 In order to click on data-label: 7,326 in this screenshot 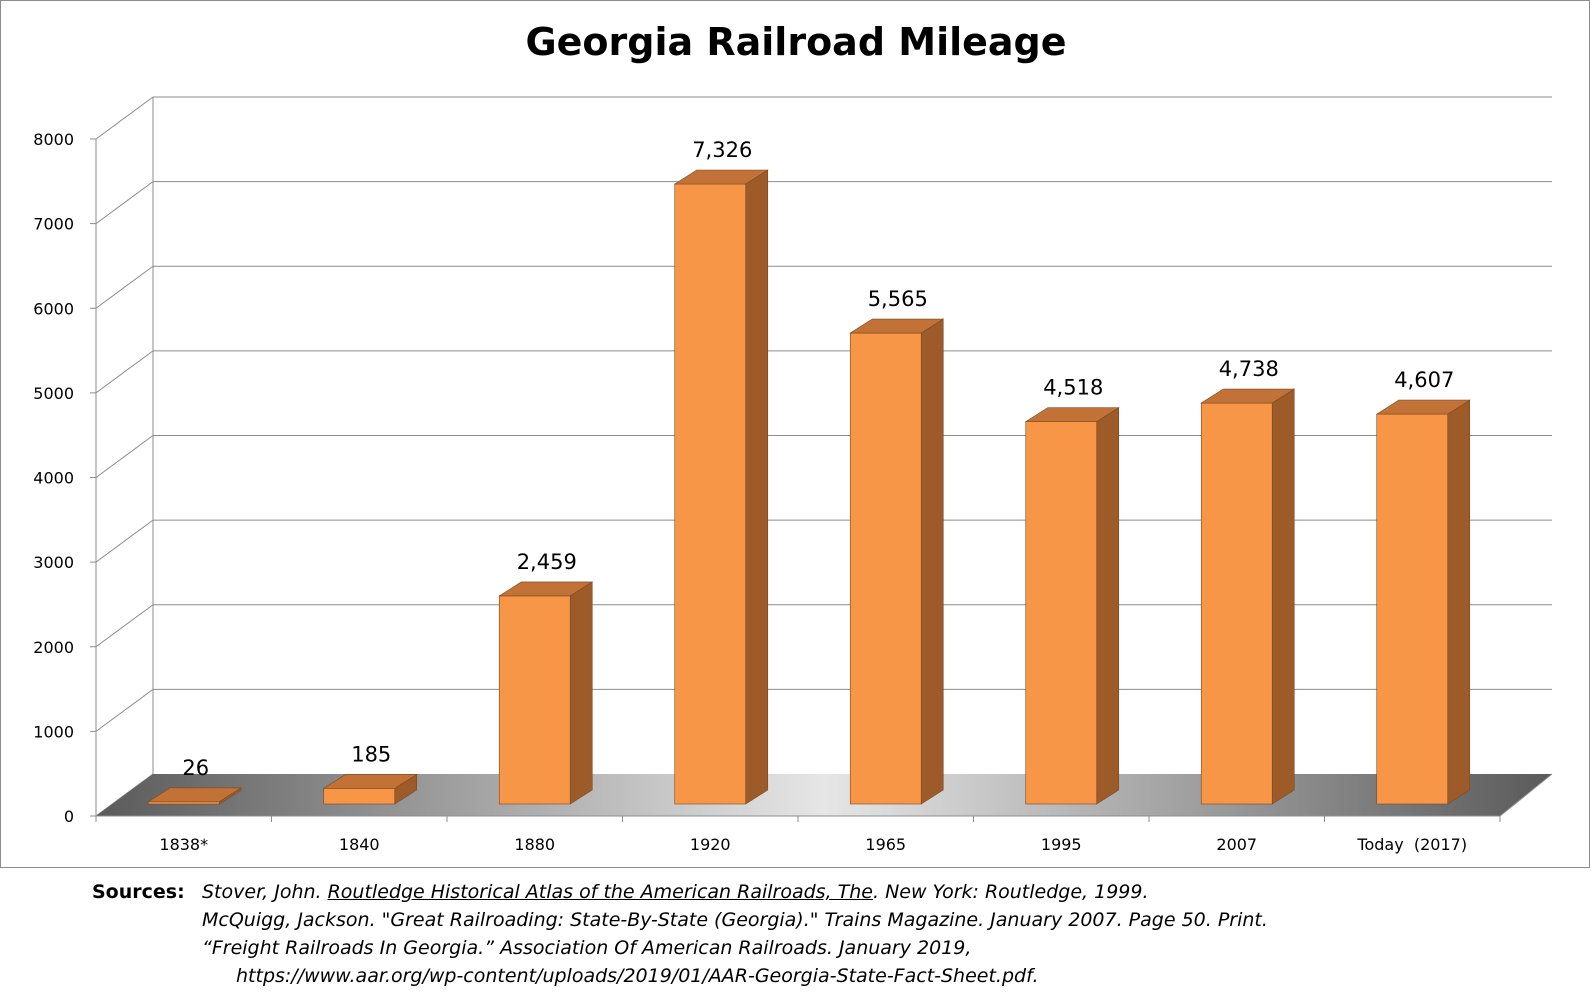, I will do `click(722, 150)`.